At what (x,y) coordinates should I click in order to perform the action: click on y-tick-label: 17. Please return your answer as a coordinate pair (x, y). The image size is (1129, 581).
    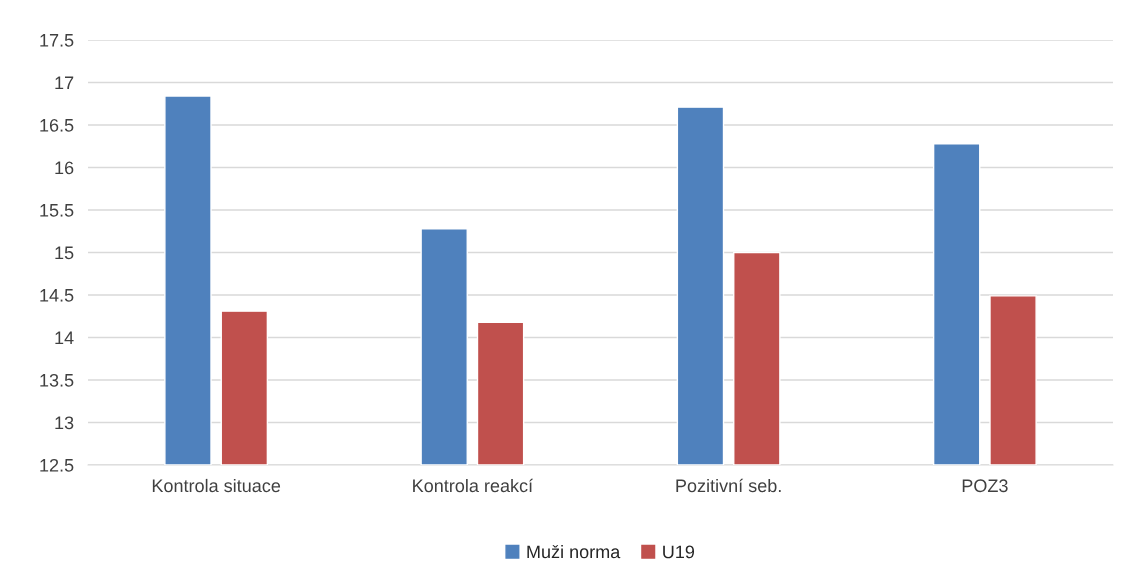
    Looking at the image, I should click on (64, 83).